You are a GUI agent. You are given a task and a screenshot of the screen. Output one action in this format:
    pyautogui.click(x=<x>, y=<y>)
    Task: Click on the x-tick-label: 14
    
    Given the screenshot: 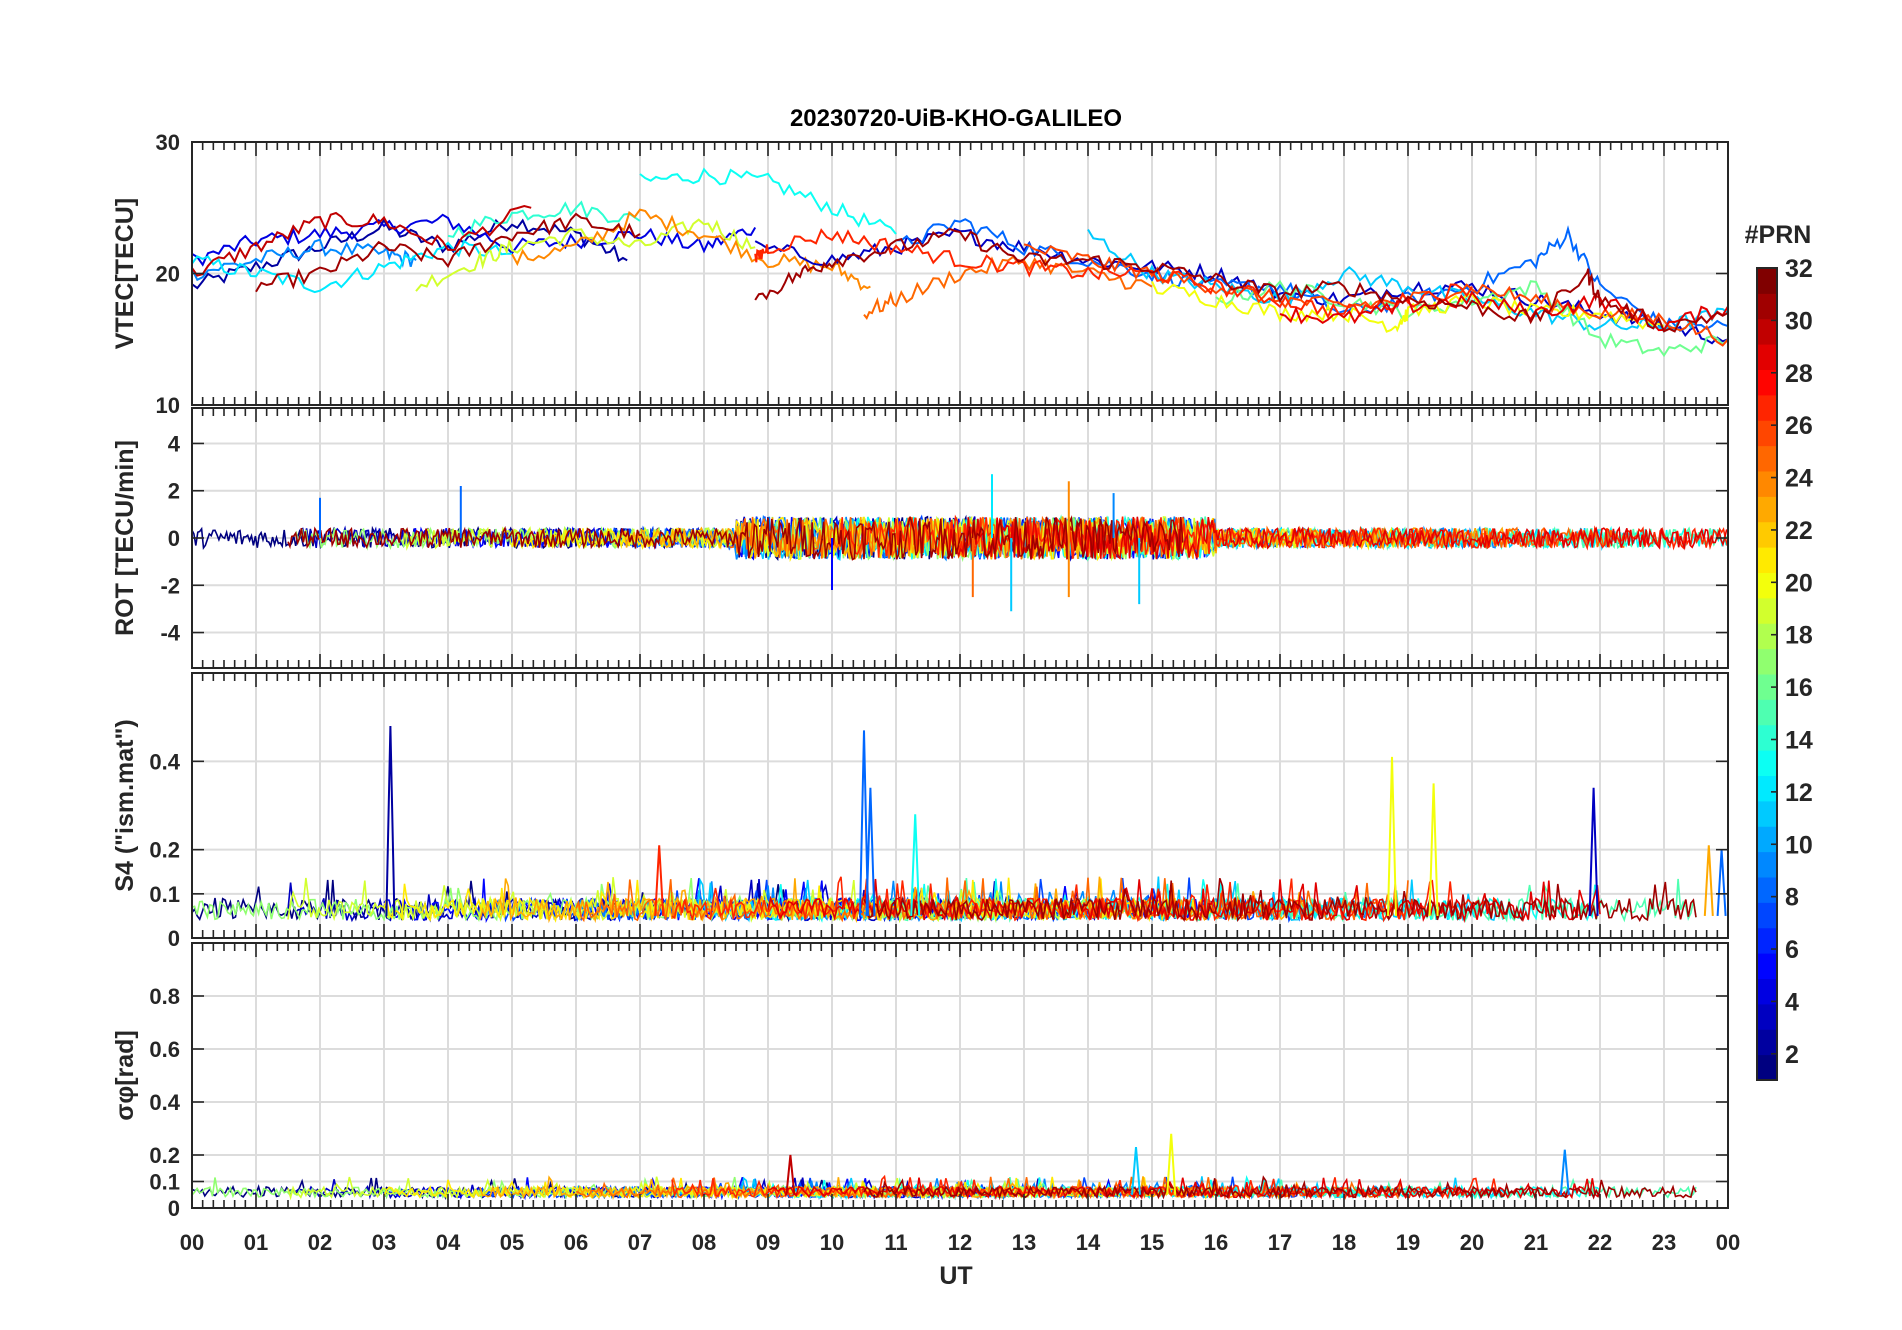 What is the action you would take?
    pyautogui.click(x=1088, y=1242)
    